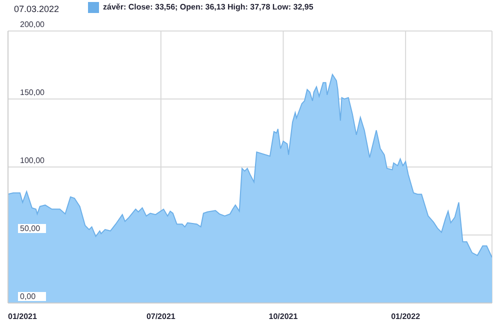 Image resolution: width=500 pixels, height=330 pixels. What do you see at coordinates (28, 296) in the screenshot?
I see `y-tick-label: 0,00` at bounding box center [28, 296].